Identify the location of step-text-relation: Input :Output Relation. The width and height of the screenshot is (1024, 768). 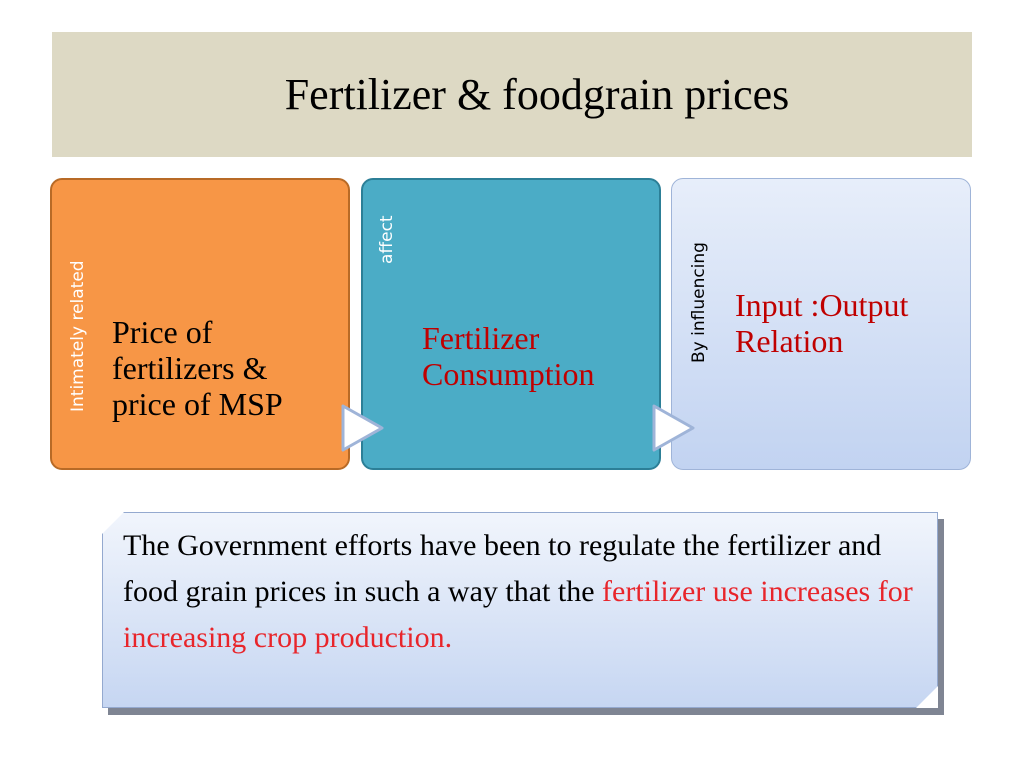
(822, 323).